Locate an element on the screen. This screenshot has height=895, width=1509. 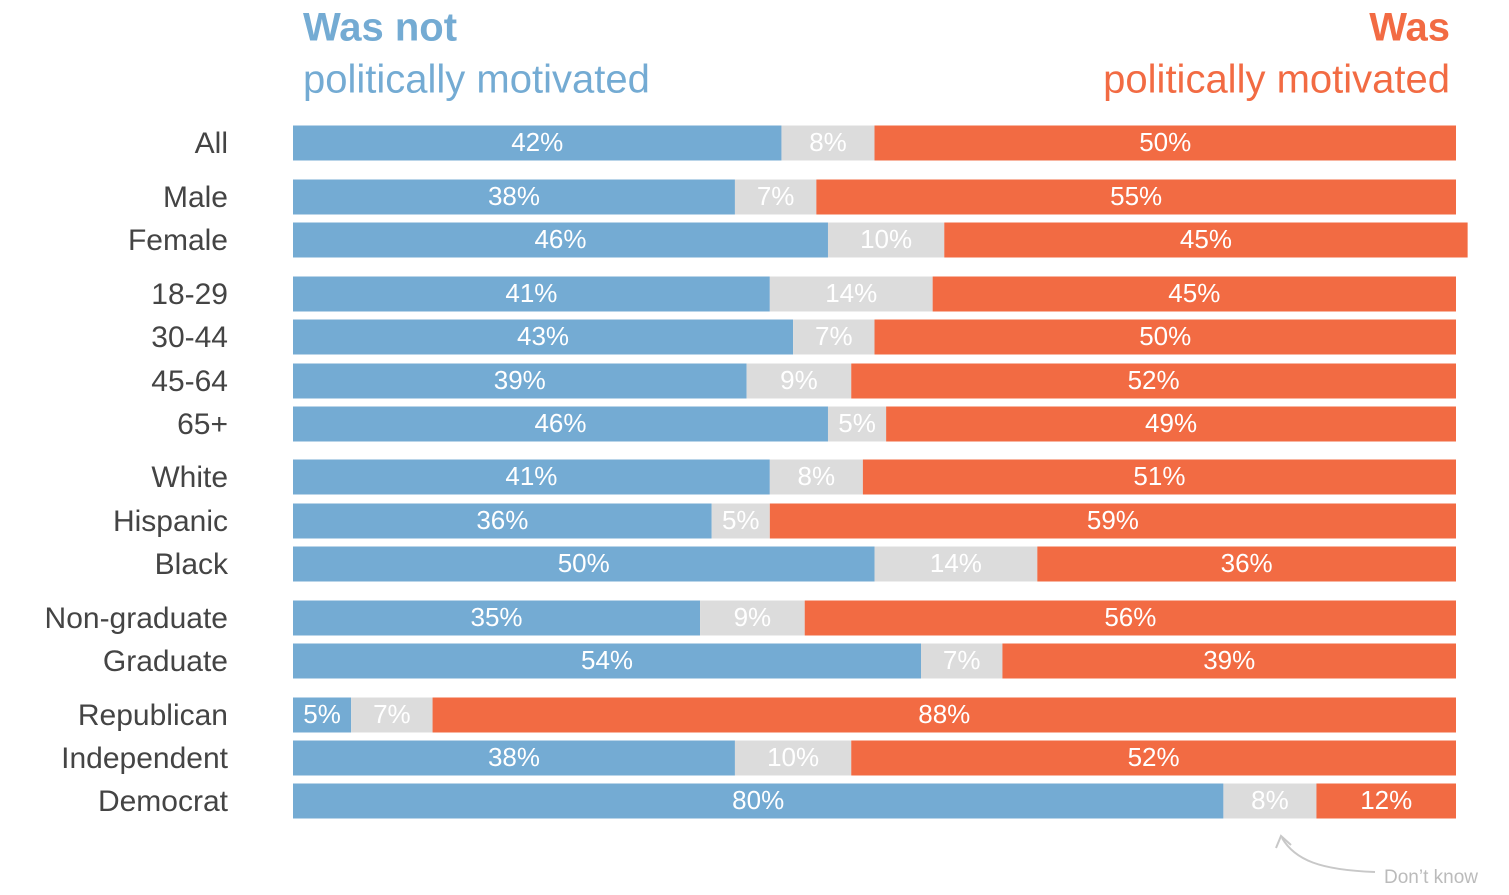
category-label: 18-29 is located at coordinates (189, 294).